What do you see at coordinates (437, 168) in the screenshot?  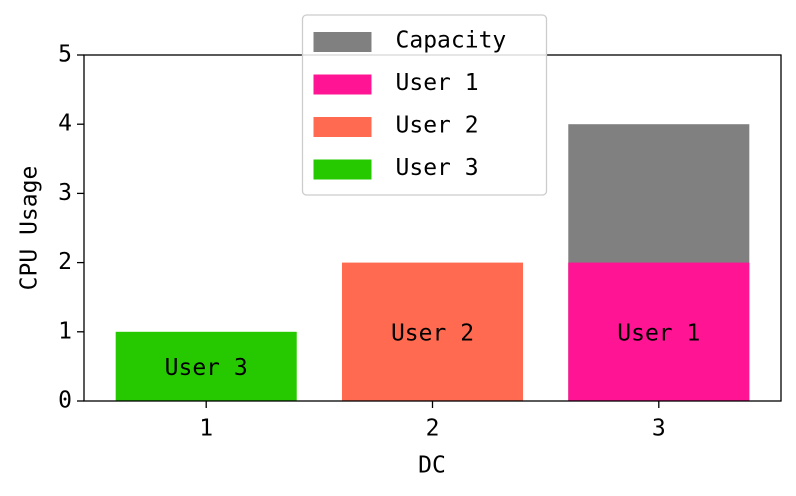 I see `legend-label: User 3` at bounding box center [437, 168].